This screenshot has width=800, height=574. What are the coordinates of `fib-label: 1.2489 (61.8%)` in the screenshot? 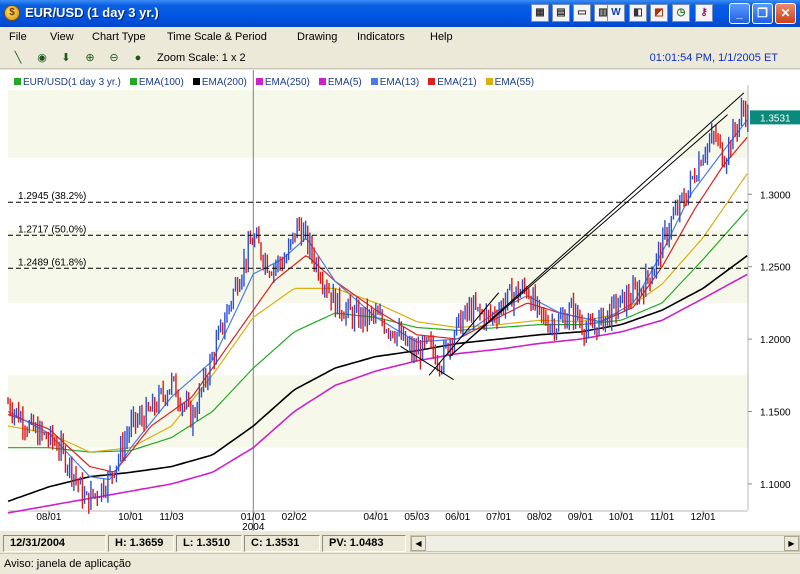 It's located at (52, 262).